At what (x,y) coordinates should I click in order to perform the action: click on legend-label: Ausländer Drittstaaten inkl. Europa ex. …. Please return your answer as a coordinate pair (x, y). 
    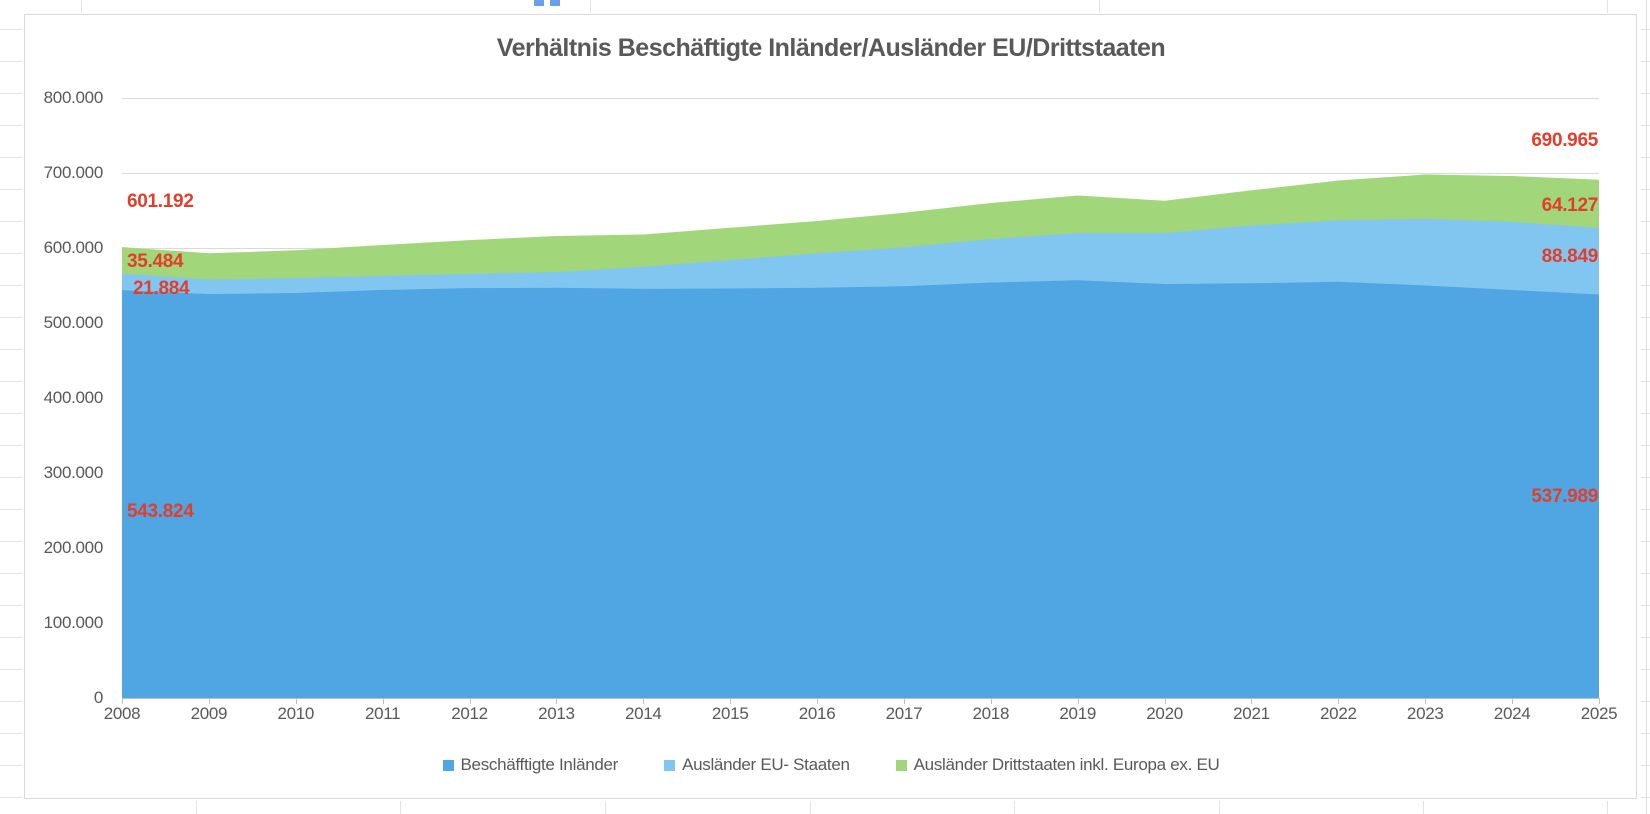
    Looking at the image, I should click on (1066, 764).